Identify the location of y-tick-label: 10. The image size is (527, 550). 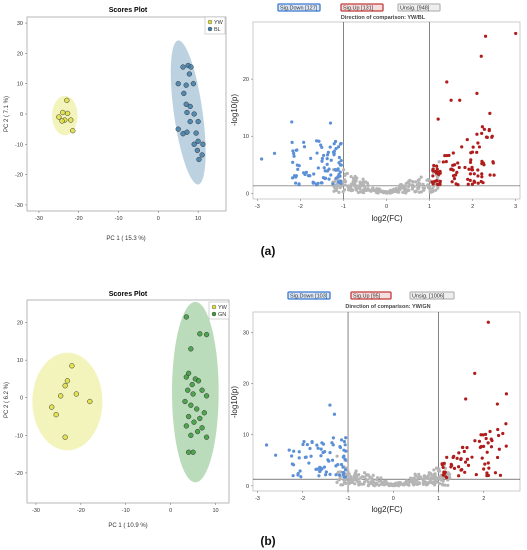
(246, 436).